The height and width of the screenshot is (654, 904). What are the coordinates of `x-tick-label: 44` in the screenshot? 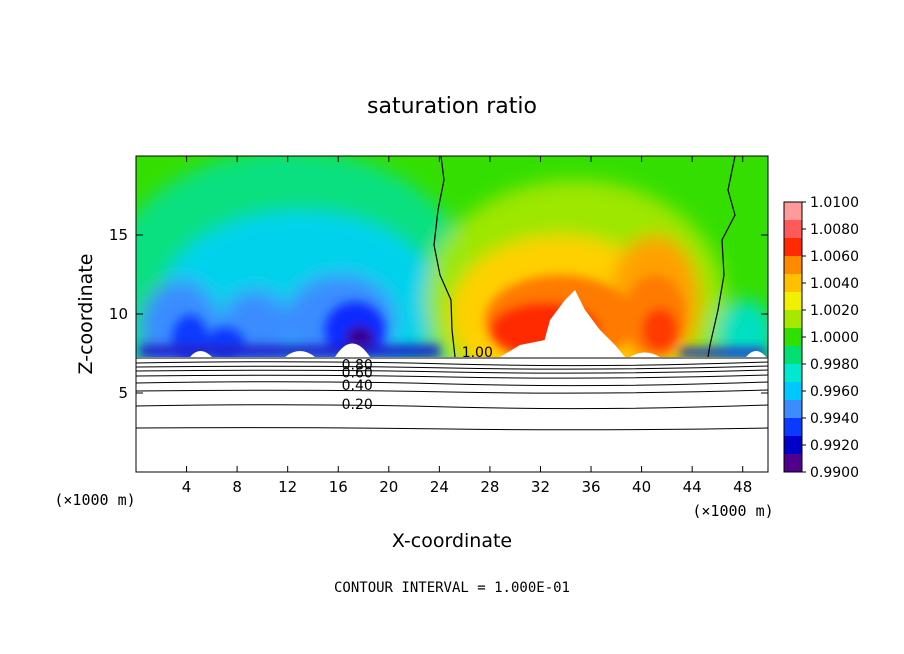 It's located at (692, 487).